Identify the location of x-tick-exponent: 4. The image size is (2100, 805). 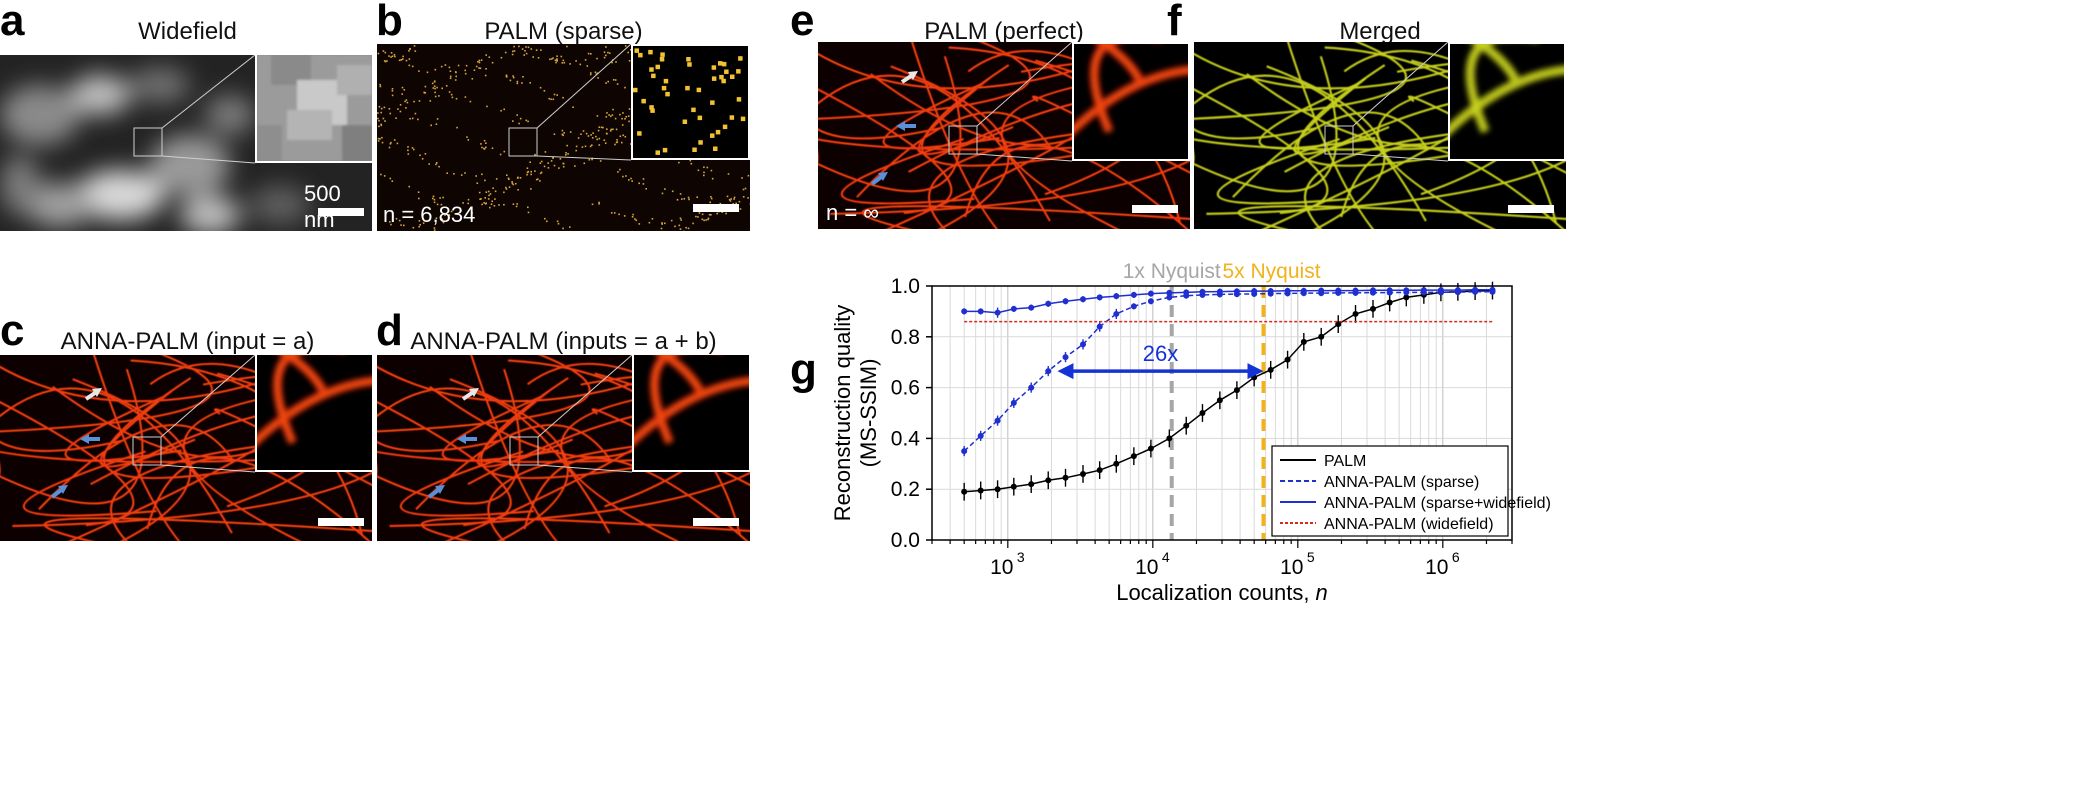
(1166, 557).